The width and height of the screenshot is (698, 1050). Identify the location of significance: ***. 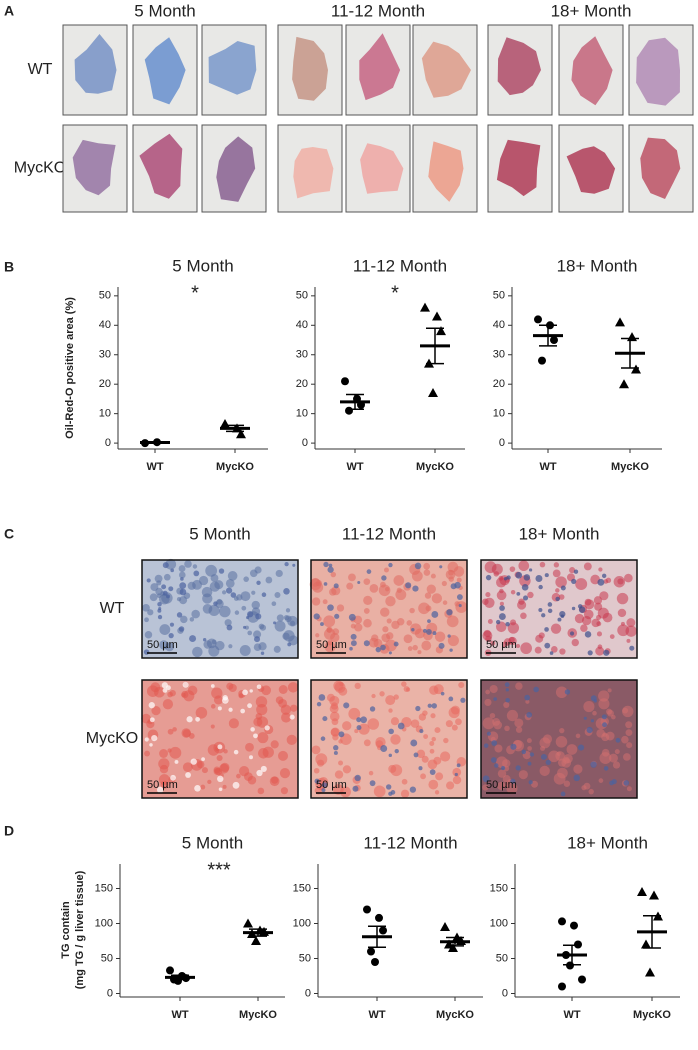
(219, 870).